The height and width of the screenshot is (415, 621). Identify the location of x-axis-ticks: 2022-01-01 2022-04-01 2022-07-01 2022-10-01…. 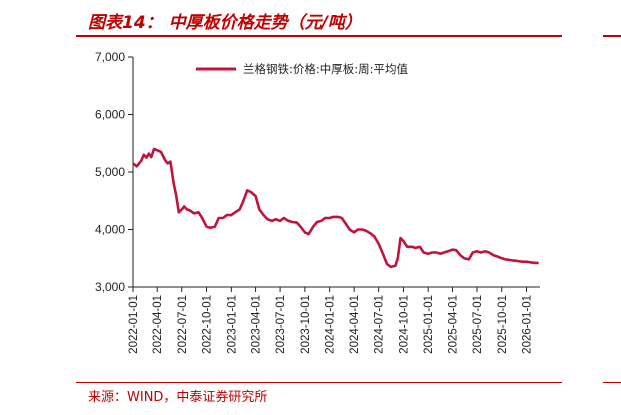
(331, 320).